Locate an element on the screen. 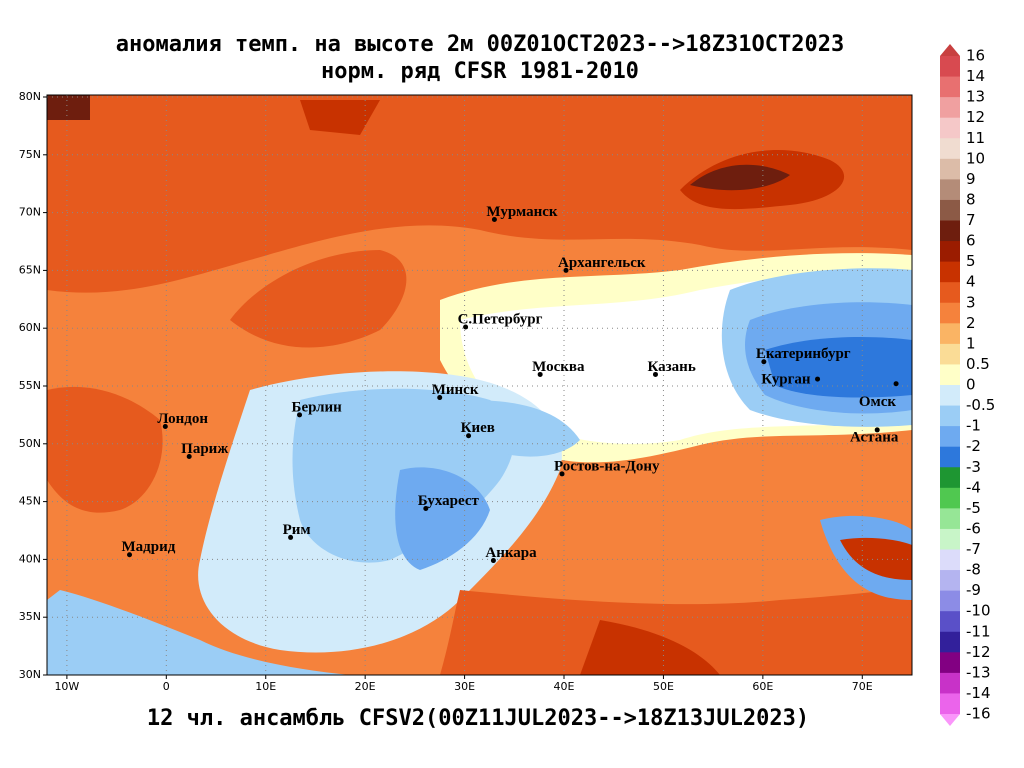 This screenshot has height=768, width=1024. colorbar-label: -12 is located at coordinates (978, 652).